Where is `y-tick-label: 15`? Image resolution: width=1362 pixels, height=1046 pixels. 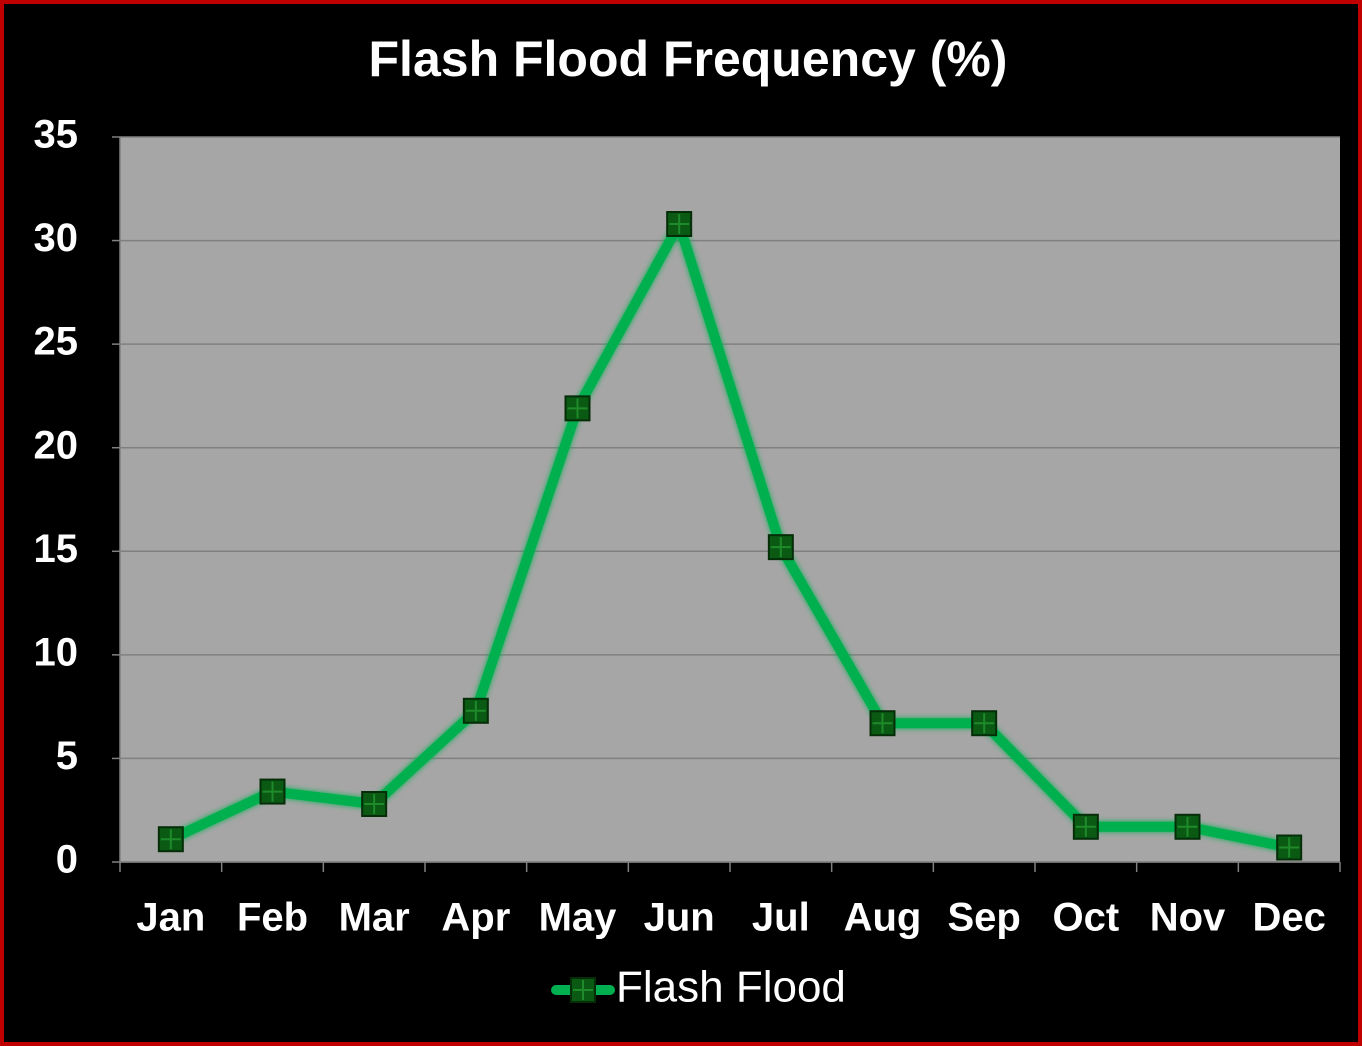
y-tick-label: 15 is located at coordinates (56, 549).